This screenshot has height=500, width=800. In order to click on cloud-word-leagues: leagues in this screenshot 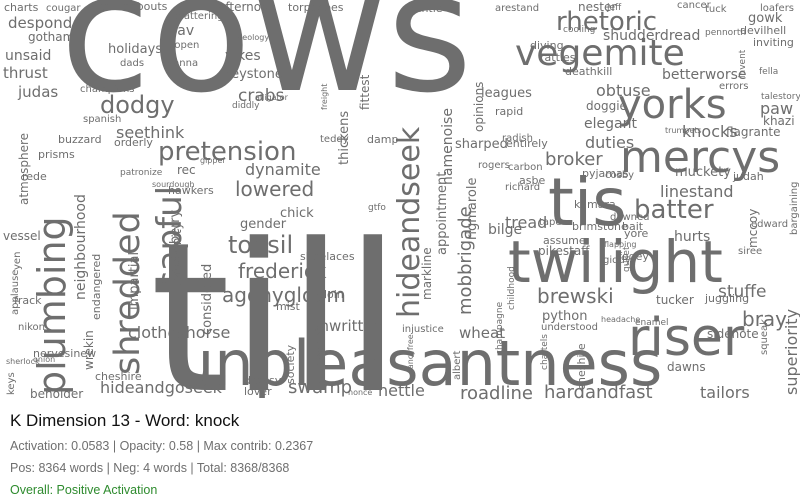, I will do `click(506, 93)`.